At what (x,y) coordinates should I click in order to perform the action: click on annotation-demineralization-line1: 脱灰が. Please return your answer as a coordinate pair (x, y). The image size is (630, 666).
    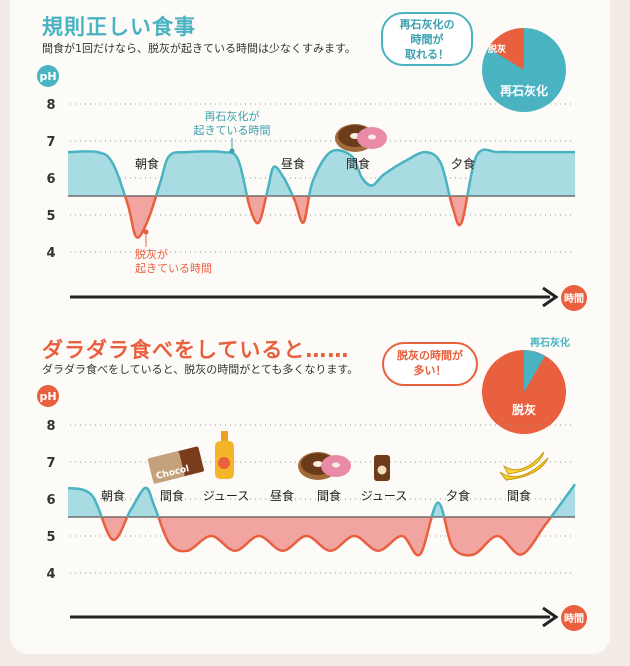
    Looking at the image, I should click on (151, 254).